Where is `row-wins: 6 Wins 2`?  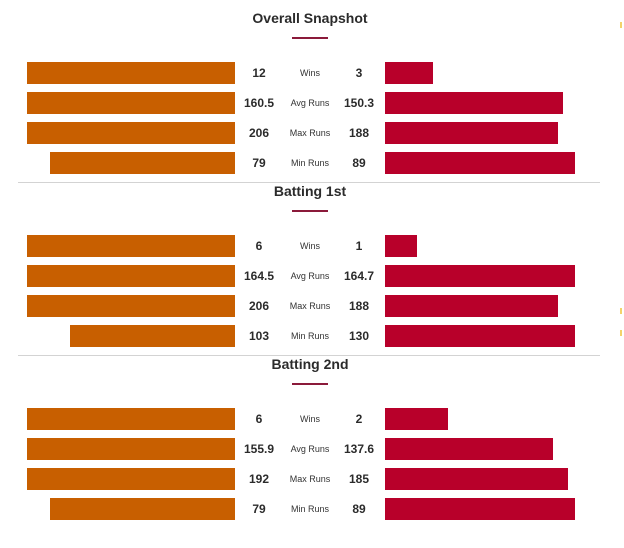
row-wins: 6 Wins 2 is located at coordinates (312, 419).